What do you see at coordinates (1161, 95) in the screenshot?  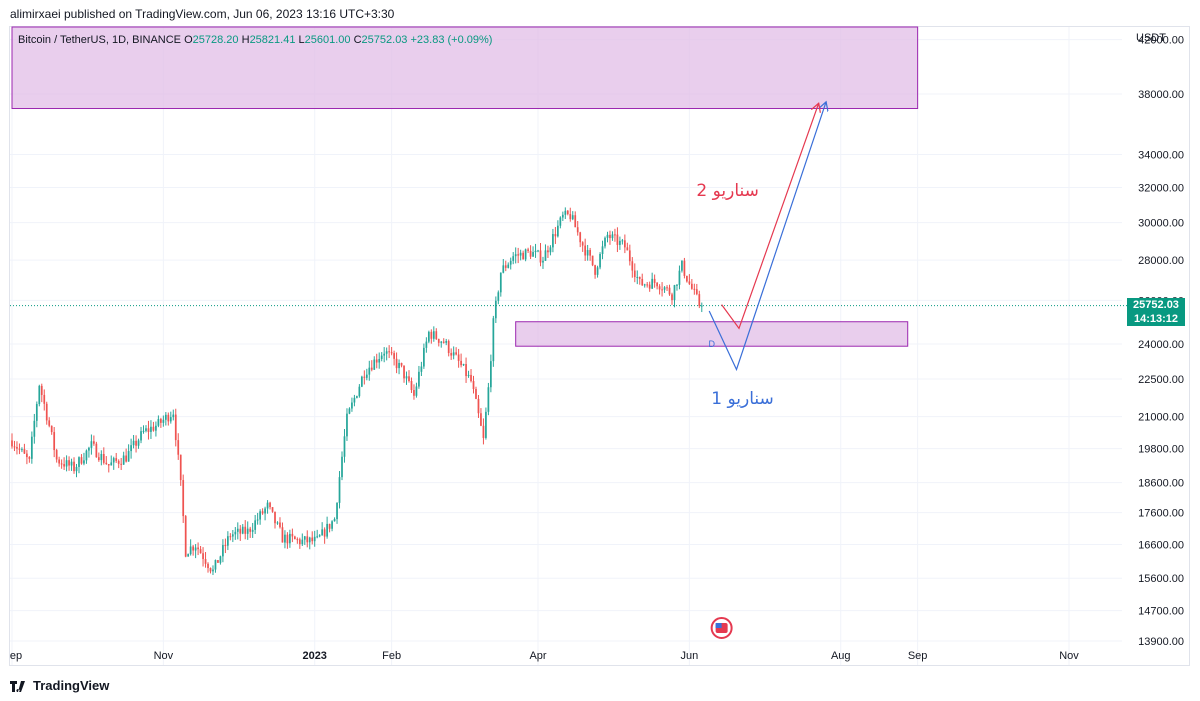 I see `price-tick-label: 38000.00` at bounding box center [1161, 95].